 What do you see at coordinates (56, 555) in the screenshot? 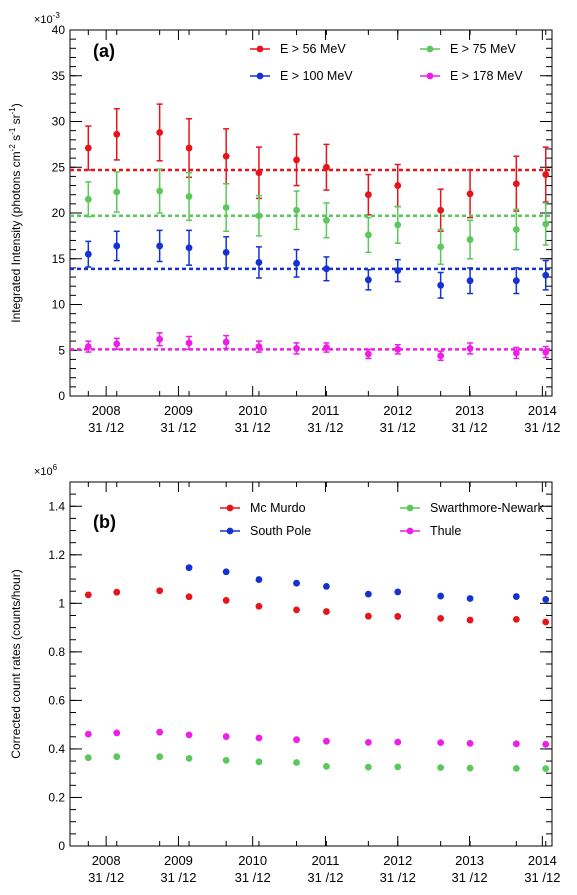
I see `panel-b-y-tick-label: 1.2` at bounding box center [56, 555].